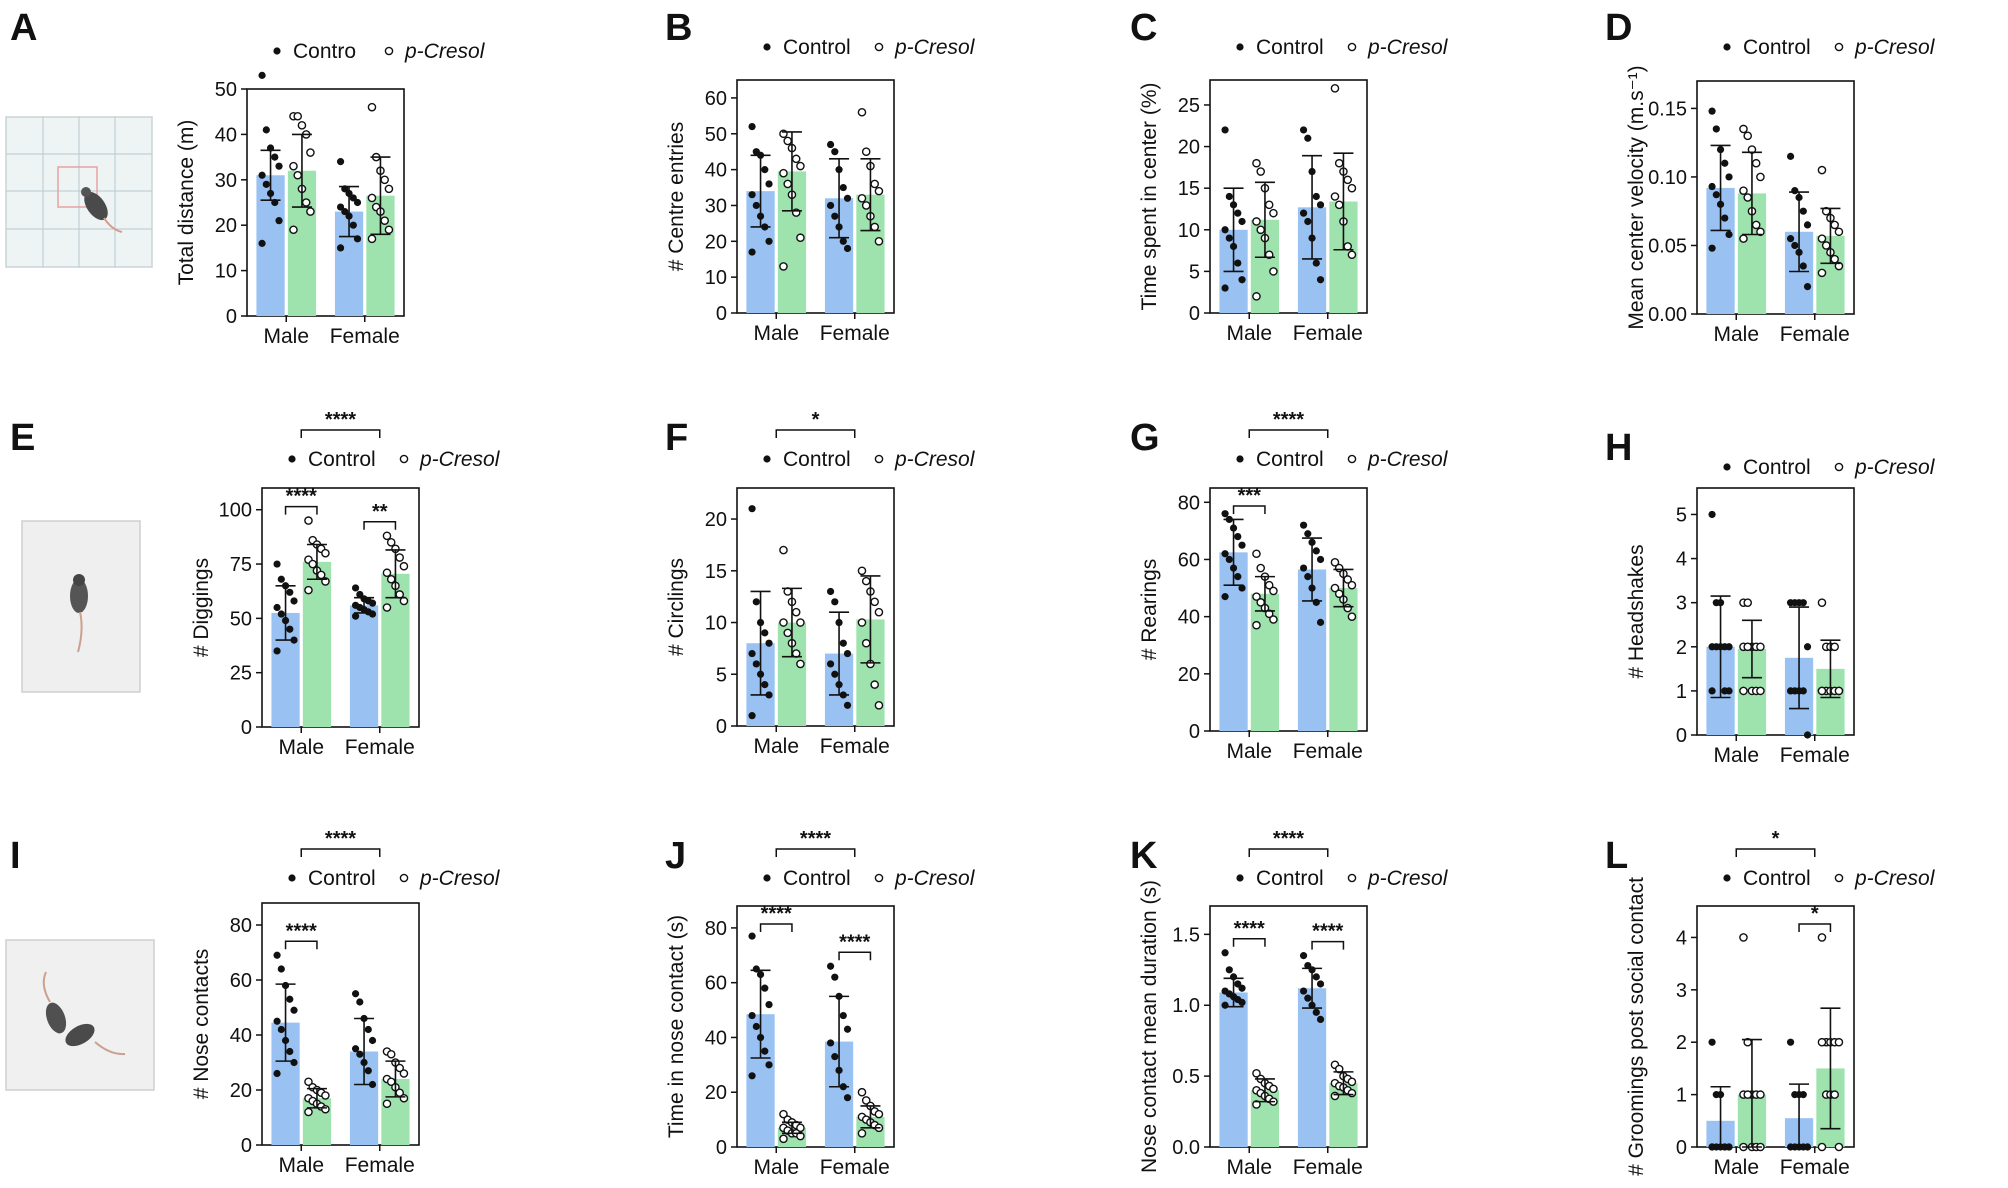  What do you see at coordinates (1681, 604) in the screenshot?
I see `y-tick-label: 3` at bounding box center [1681, 604].